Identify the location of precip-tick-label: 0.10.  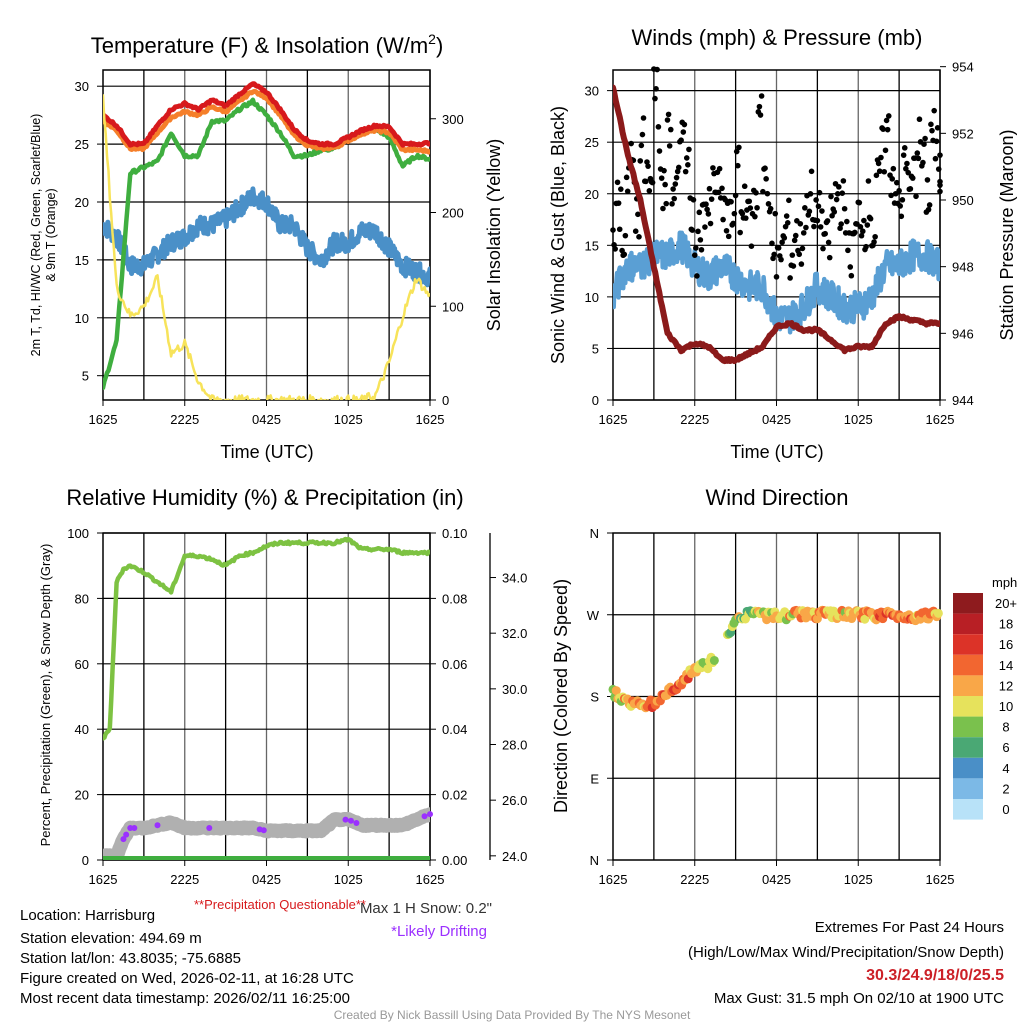
(454, 533).